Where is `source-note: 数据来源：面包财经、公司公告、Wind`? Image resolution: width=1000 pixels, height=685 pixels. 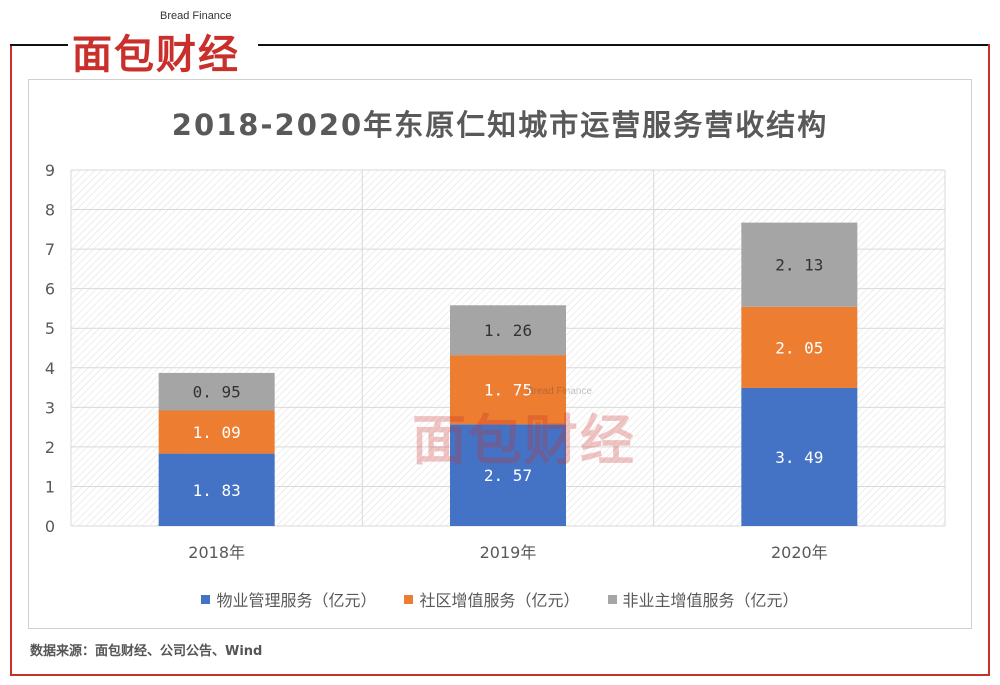 source-note: 数据来源：面包财经、公司公告、Wind is located at coordinates (146, 651).